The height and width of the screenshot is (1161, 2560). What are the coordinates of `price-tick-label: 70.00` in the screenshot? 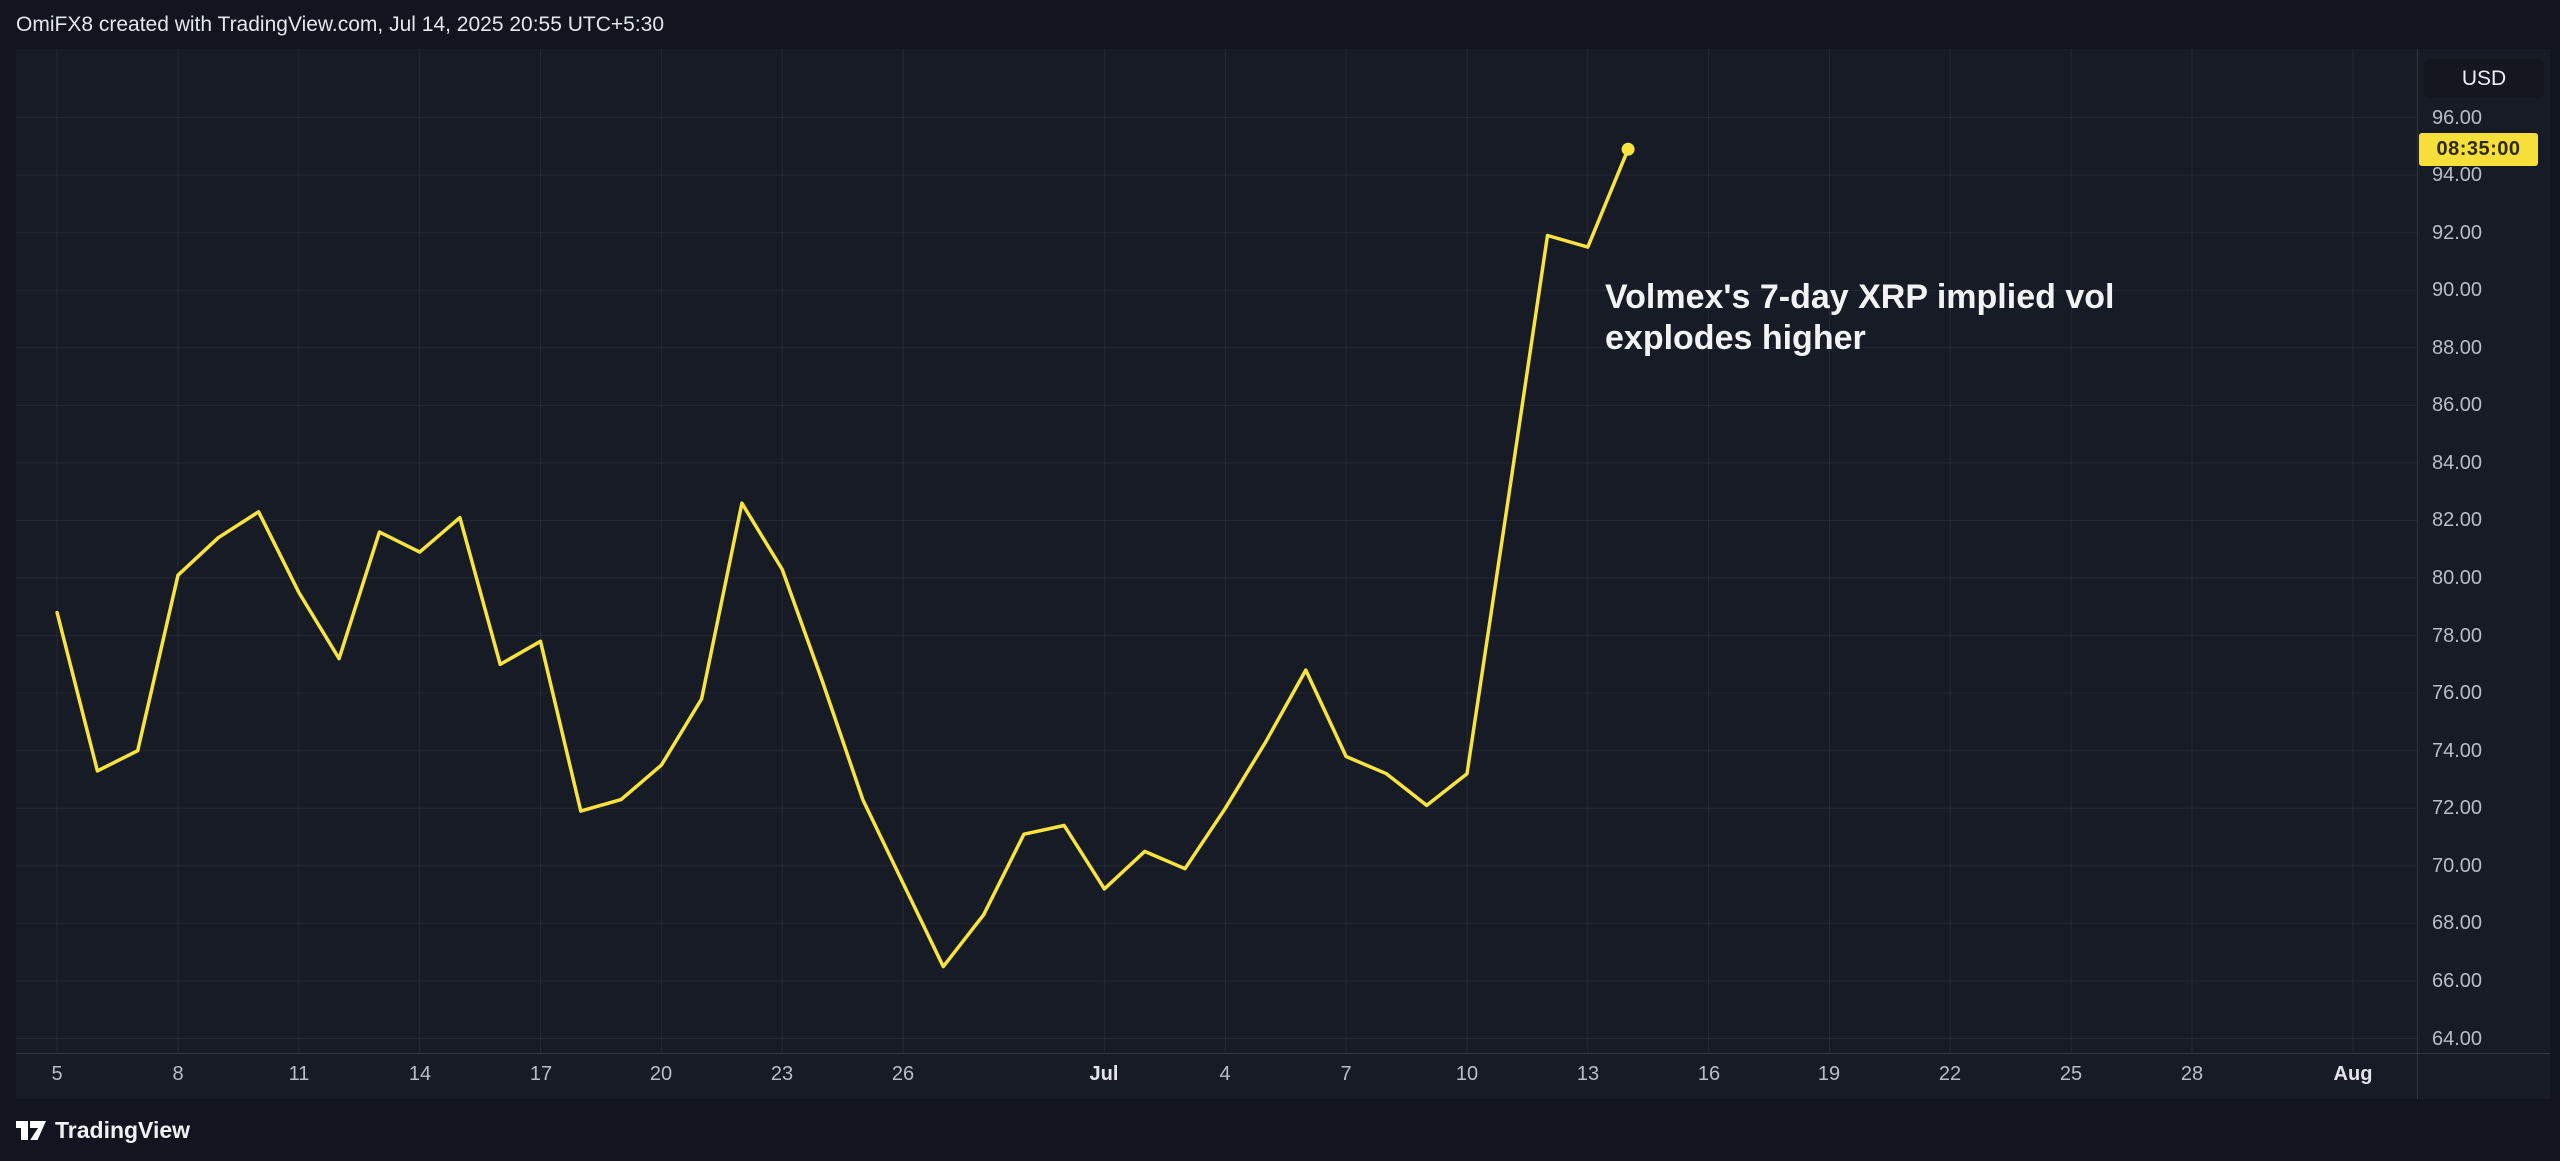 It's located at (2457, 866).